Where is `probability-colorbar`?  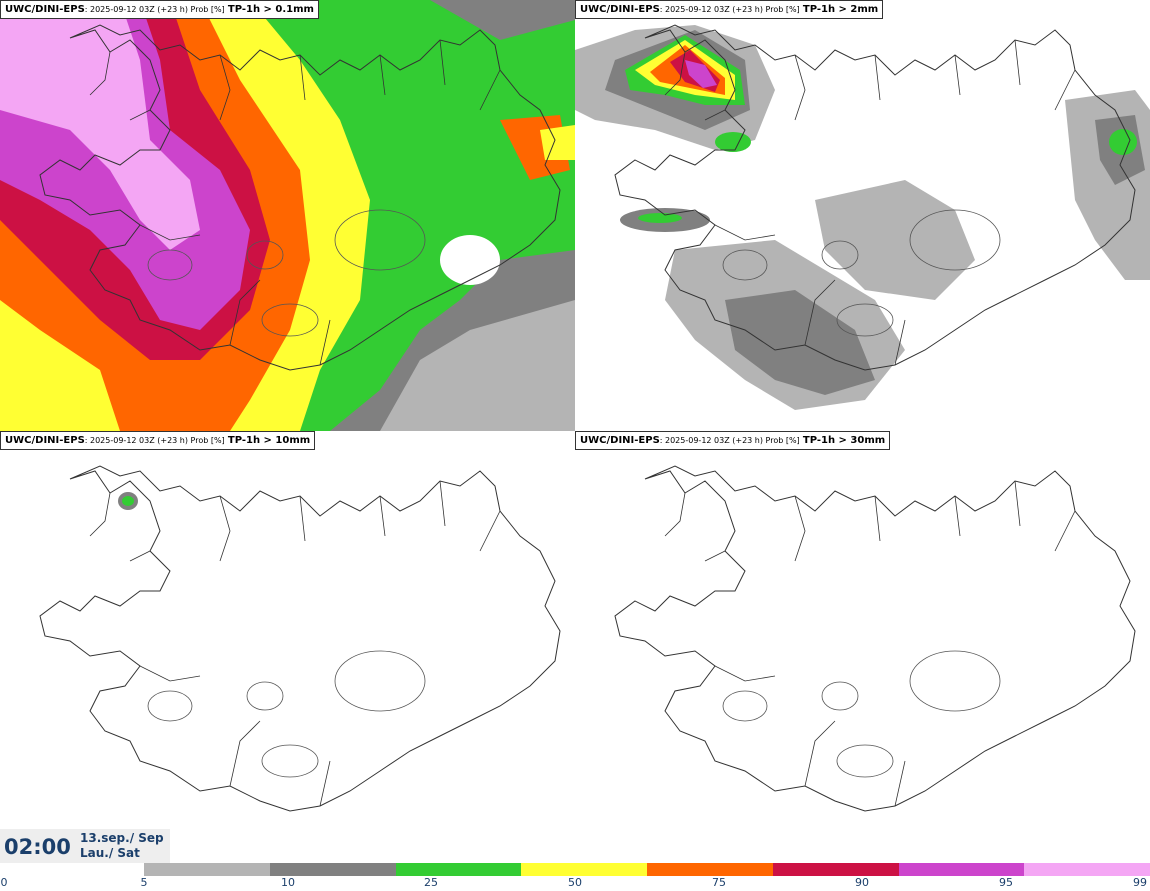
probability-colorbar is located at coordinates (647, 869).